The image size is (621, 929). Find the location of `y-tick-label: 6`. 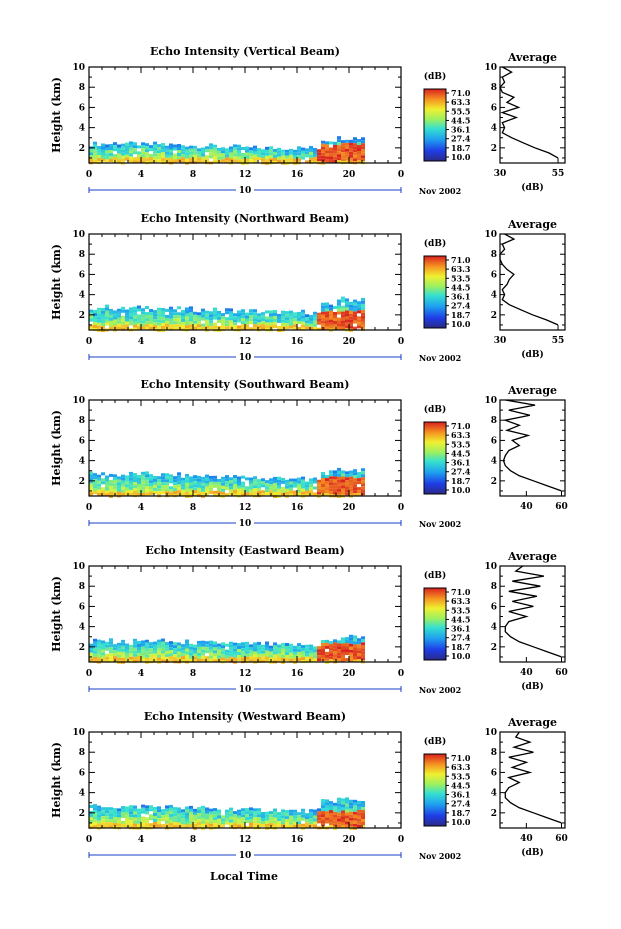

y-tick-label: 6 is located at coordinates (82, 607).